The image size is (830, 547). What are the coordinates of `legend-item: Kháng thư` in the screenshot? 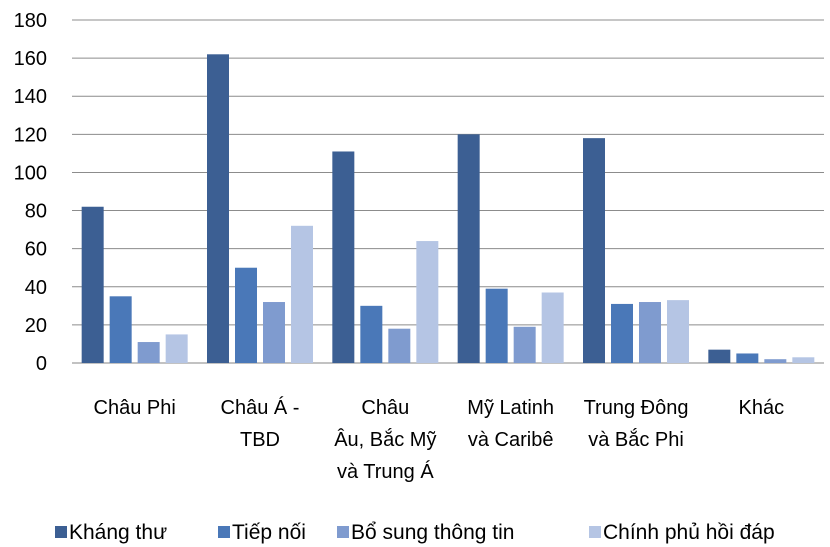 It's located at (111, 532).